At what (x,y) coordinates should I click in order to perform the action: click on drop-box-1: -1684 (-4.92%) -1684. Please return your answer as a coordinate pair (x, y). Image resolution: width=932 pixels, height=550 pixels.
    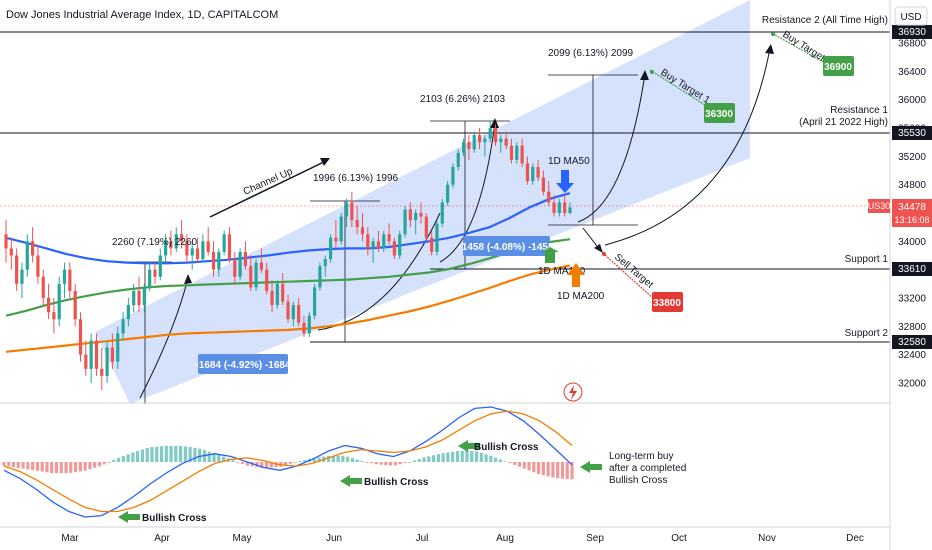
    Looking at the image, I should click on (243, 364).